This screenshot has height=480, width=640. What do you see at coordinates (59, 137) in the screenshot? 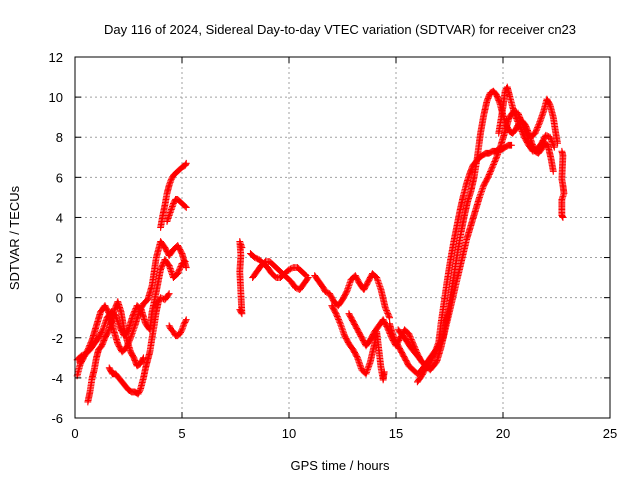
I see `y-tick-label: 8` at bounding box center [59, 137].